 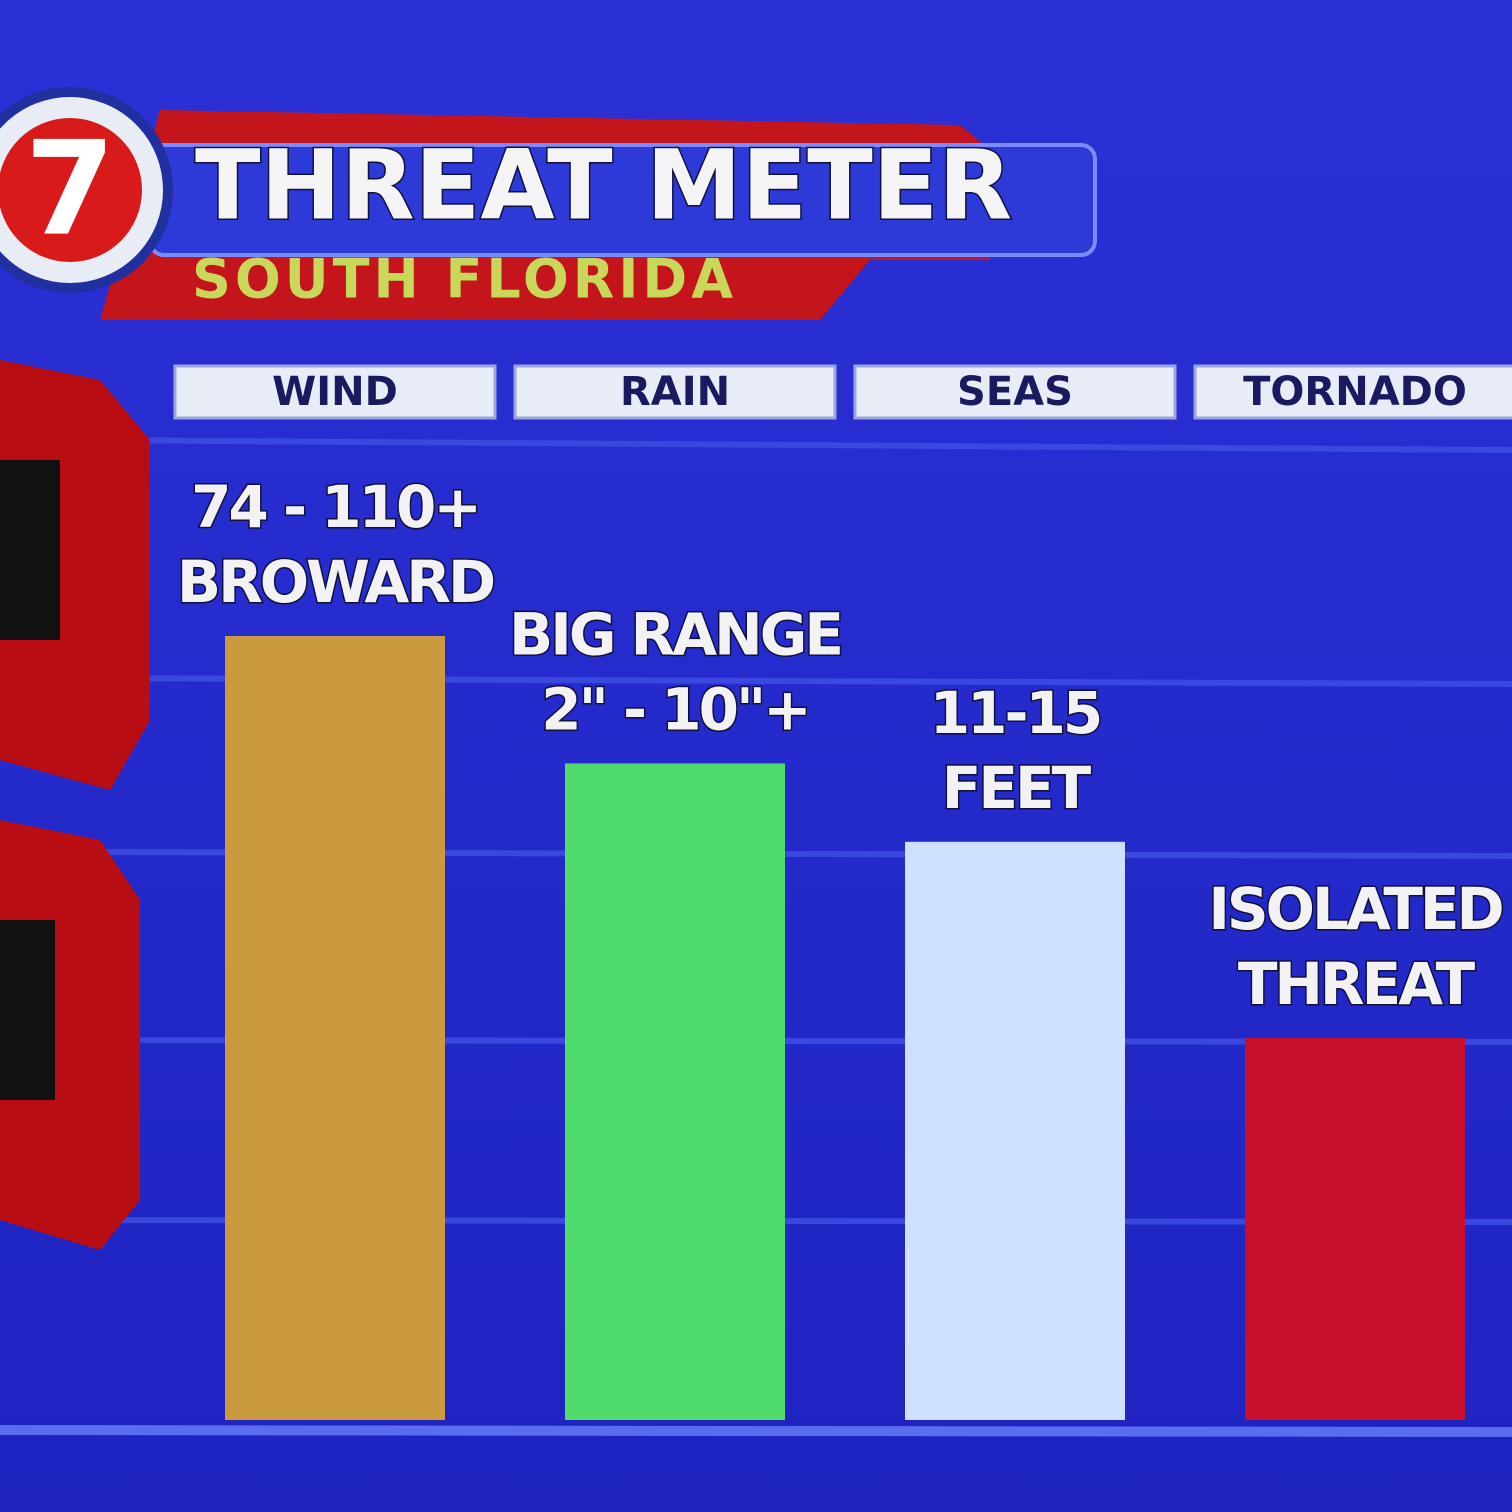 I want to click on bar-annotation: BROWARD, so click(x=335, y=582).